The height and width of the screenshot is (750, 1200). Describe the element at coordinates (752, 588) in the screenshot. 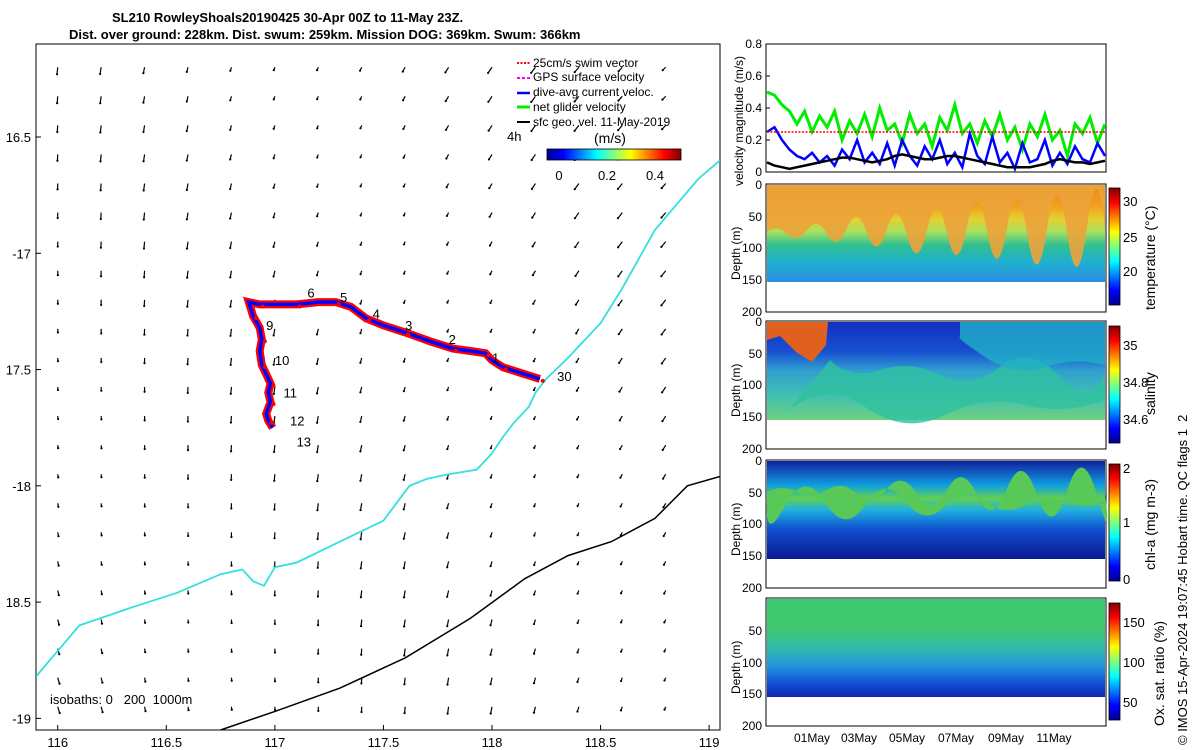

I see `chla-ytick-200: 200` at that location.